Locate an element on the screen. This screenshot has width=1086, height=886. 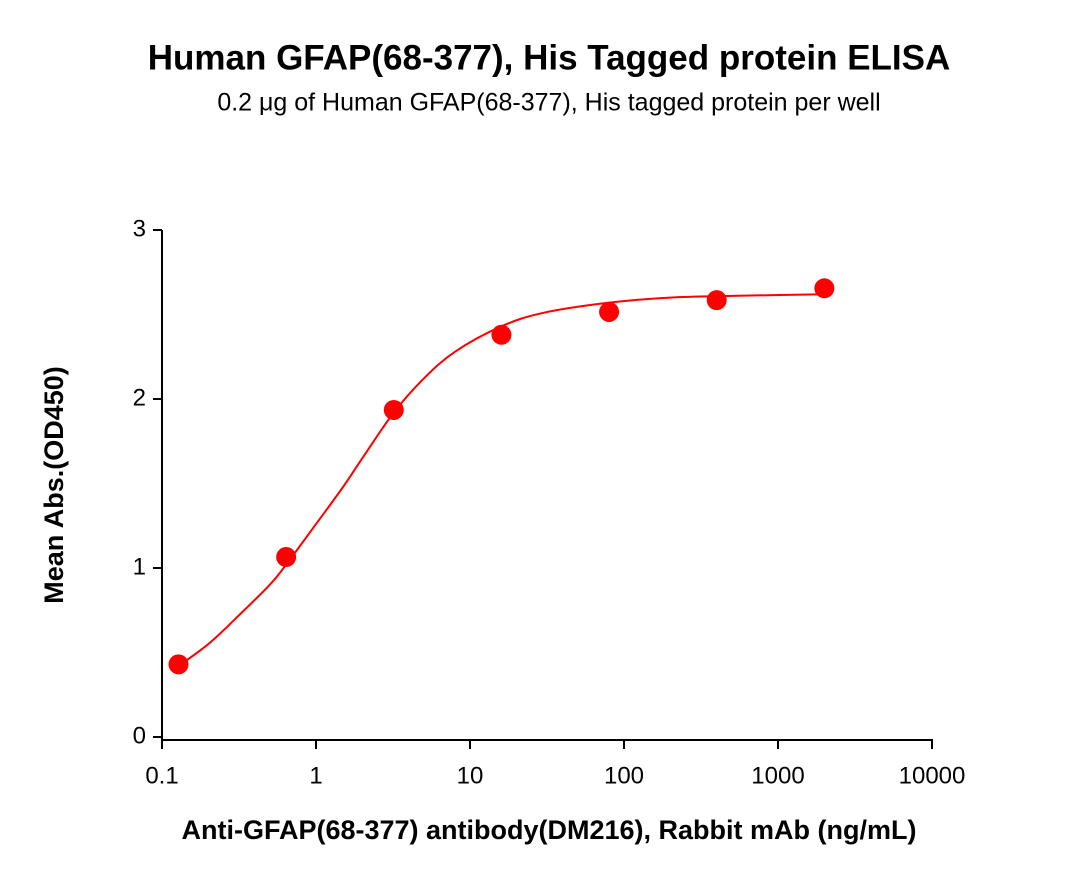
x-tick-label: 1 is located at coordinates (315, 775).